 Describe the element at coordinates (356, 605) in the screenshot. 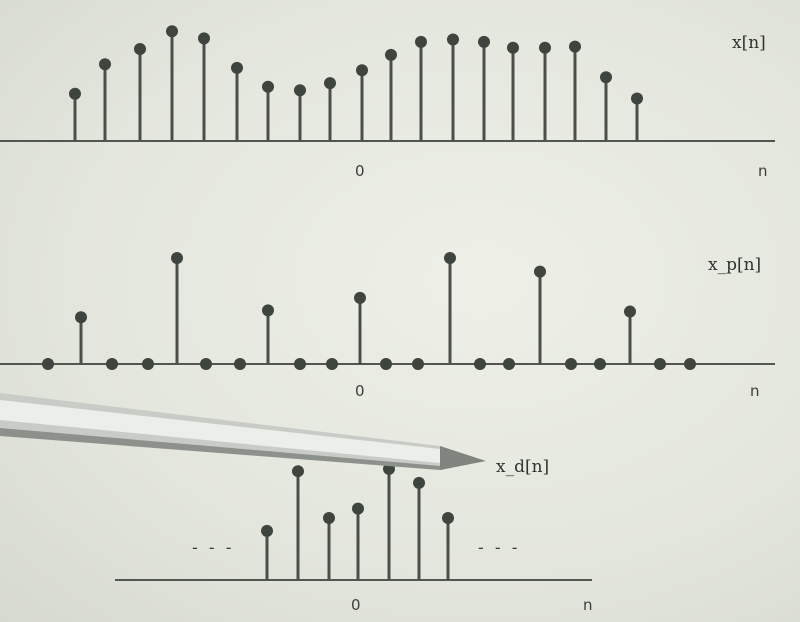

I see `panel-3-origin-label: 0` at that location.